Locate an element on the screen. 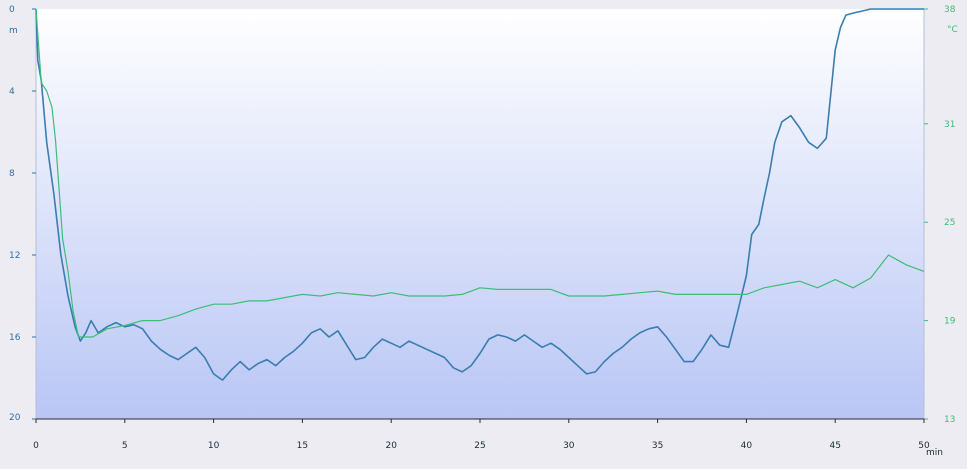 The height and width of the screenshot is (469, 967). x-axis-label: min is located at coordinates (934, 453).